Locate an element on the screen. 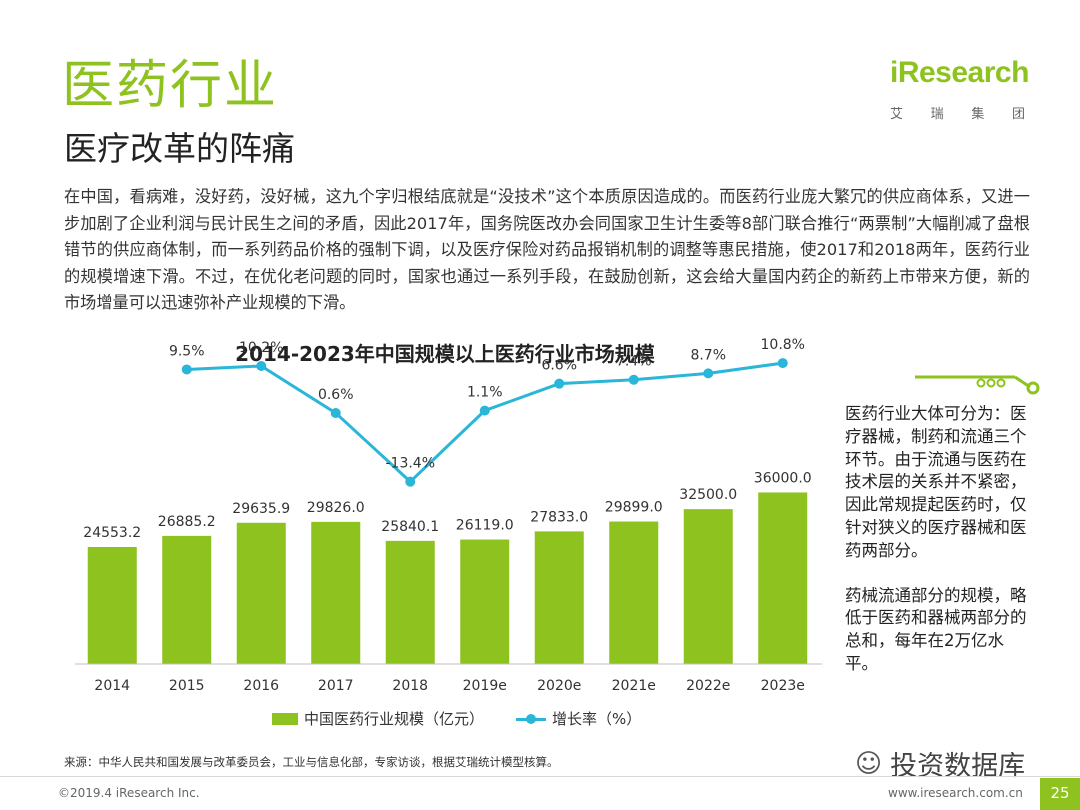  growth-label-2015: 9.5% is located at coordinates (187, 351).